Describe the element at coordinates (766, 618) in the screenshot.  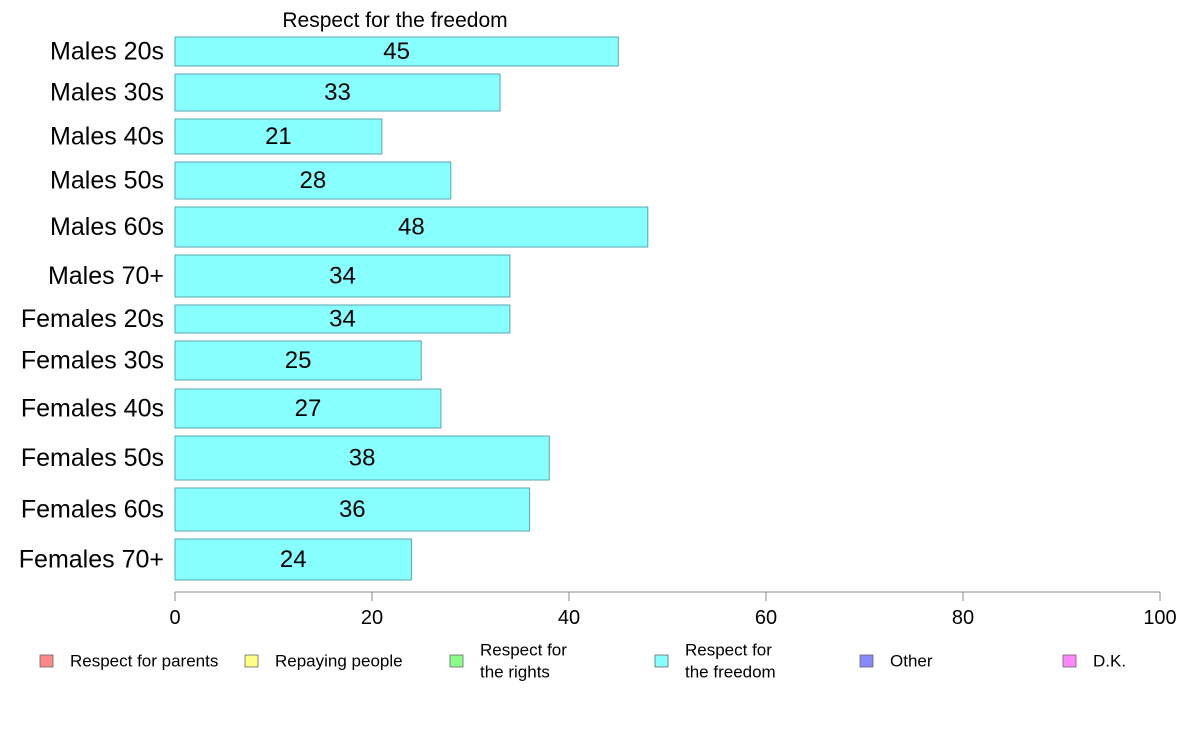
I see `x-tick-label-3: 60` at that location.